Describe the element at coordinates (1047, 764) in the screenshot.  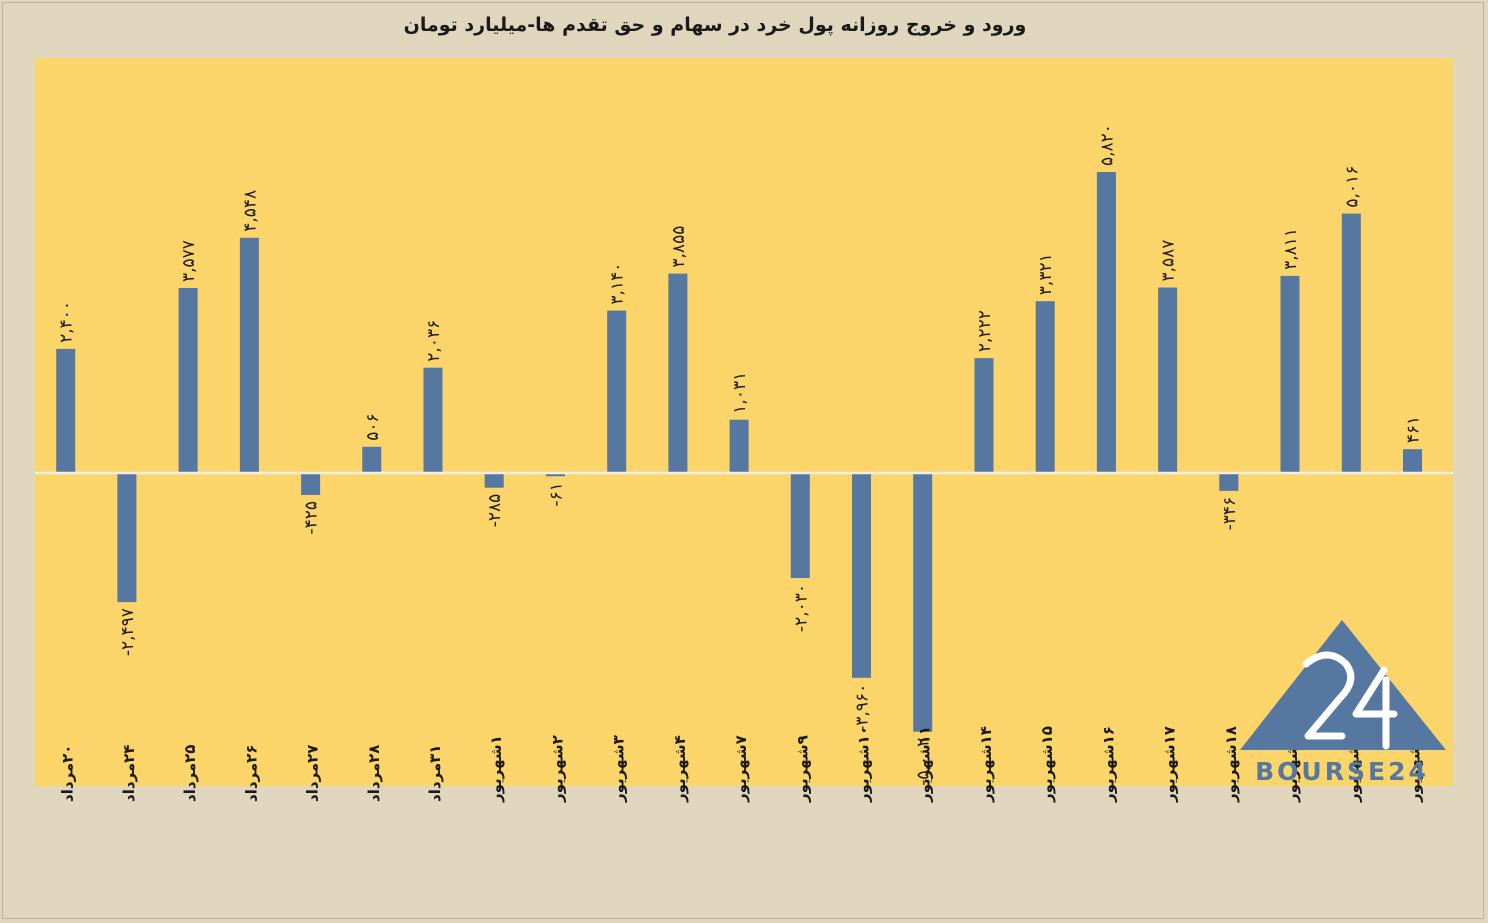
I see `x-tick-label-17: ۱۵شهریور` at that location.